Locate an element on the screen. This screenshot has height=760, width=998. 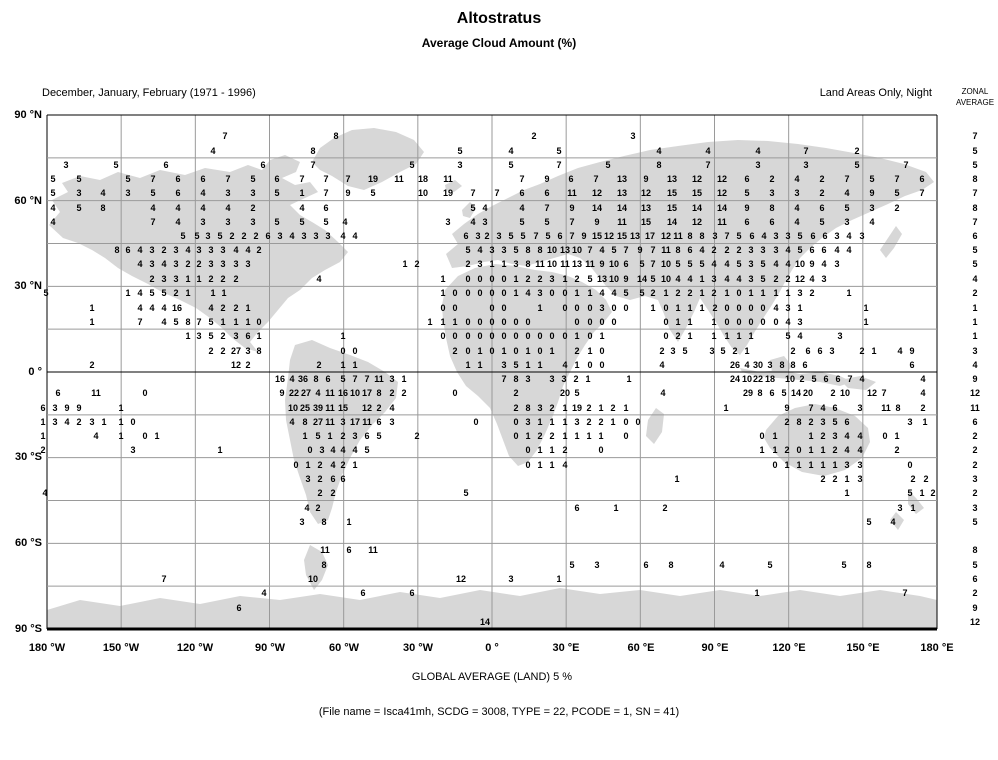
y-tick-label: 60 °N is located at coordinates (28, 201).